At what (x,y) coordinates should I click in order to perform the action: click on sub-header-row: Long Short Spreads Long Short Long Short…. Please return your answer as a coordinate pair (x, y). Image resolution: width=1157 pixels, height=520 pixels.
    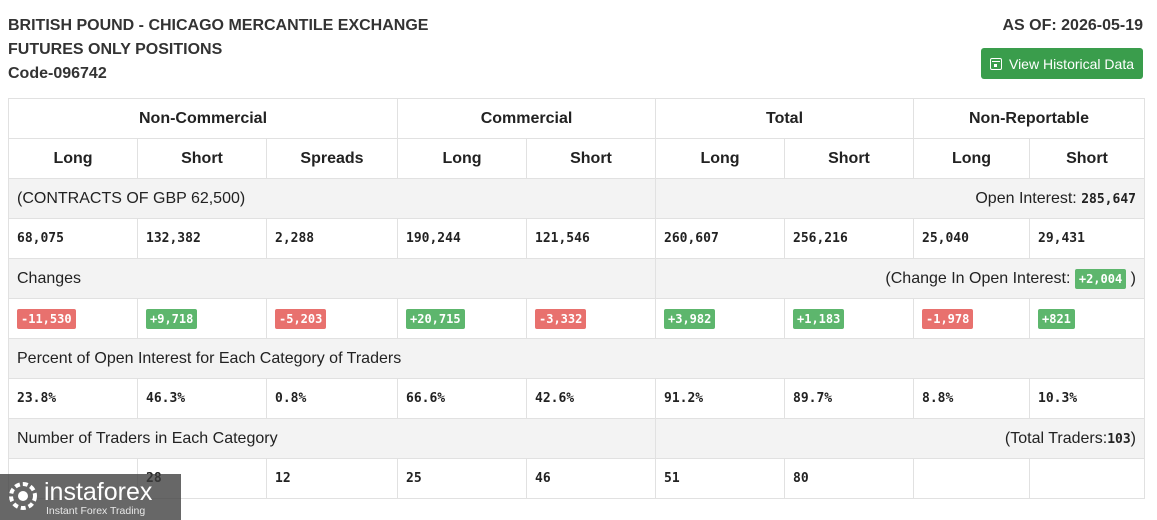
    Looking at the image, I should click on (576, 158).